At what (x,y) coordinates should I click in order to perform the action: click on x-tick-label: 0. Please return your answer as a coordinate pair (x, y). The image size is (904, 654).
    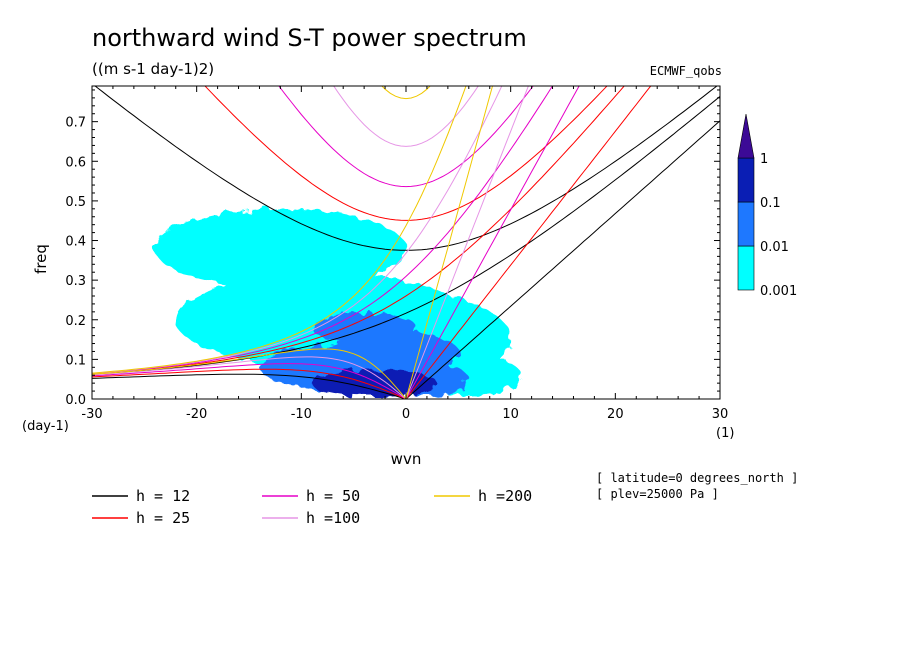
    Looking at the image, I should click on (406, 414).